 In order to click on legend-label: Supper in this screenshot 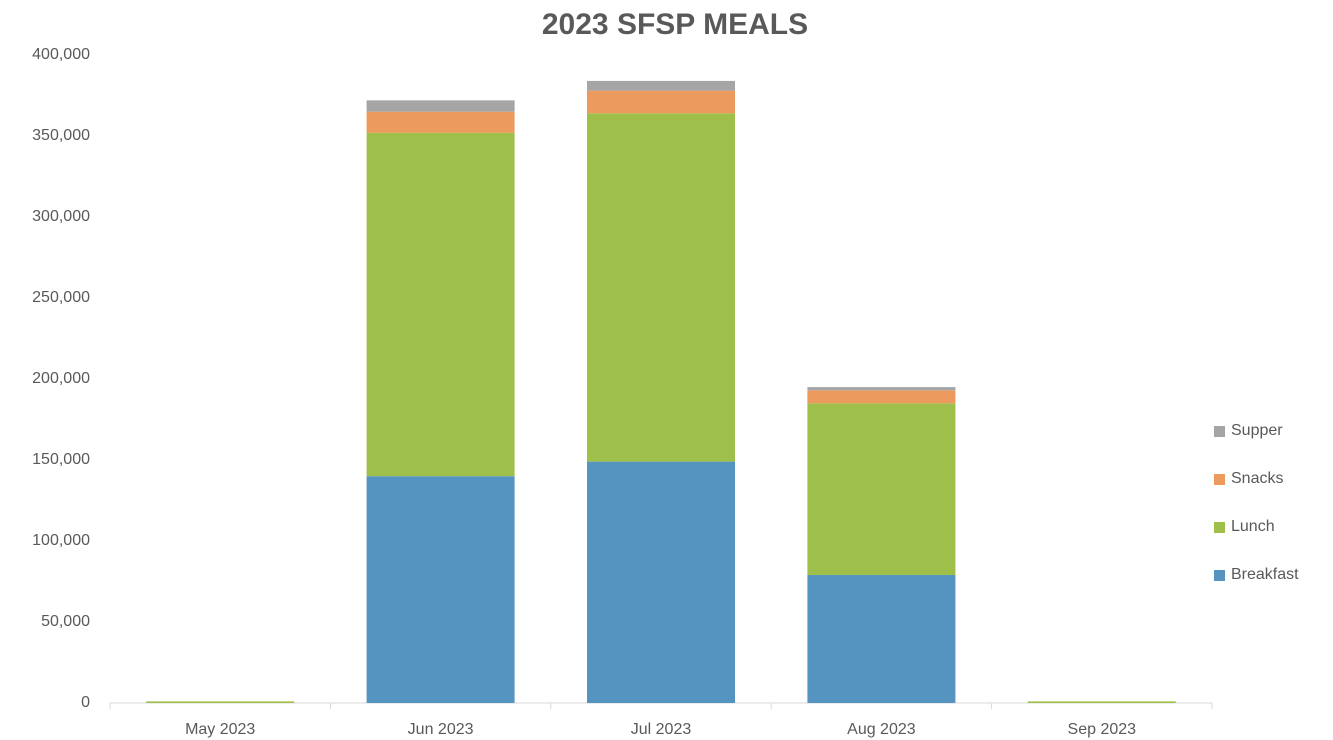, I will do `click(1257, 430)`.